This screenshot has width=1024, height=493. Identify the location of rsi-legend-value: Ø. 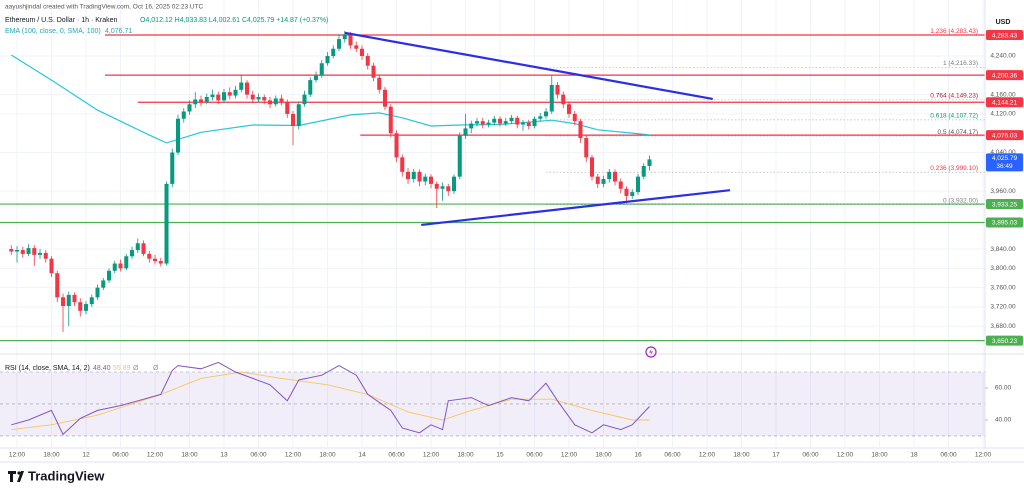
(136, 368).